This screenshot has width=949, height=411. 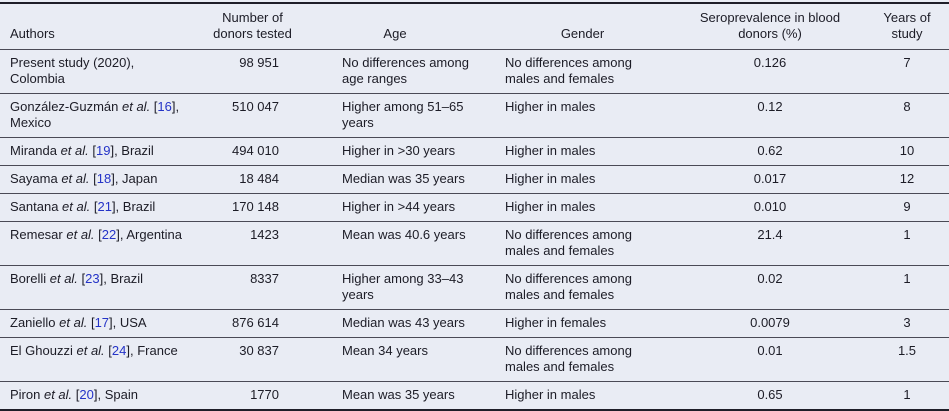 What do you see at coordinates (399, 206) in the screenshot?
I see `age-cell: Higher in >44 years` at bounding box center [399, 206].